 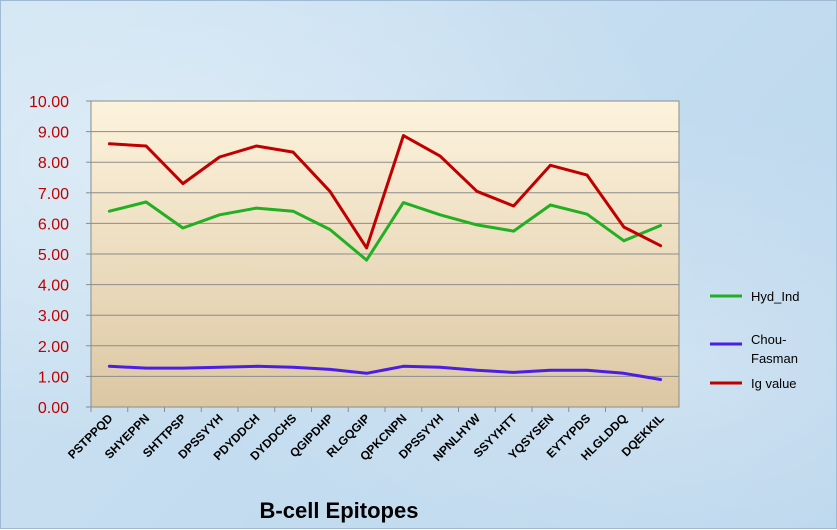 I want to click on y-tick-label: 3.00, so click(x=53, y=316).